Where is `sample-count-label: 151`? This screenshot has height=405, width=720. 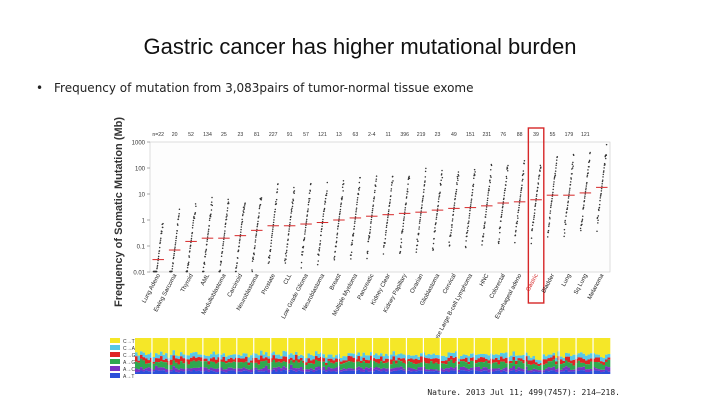 sample-count-label: 151 is located at coordinates (470, 135).